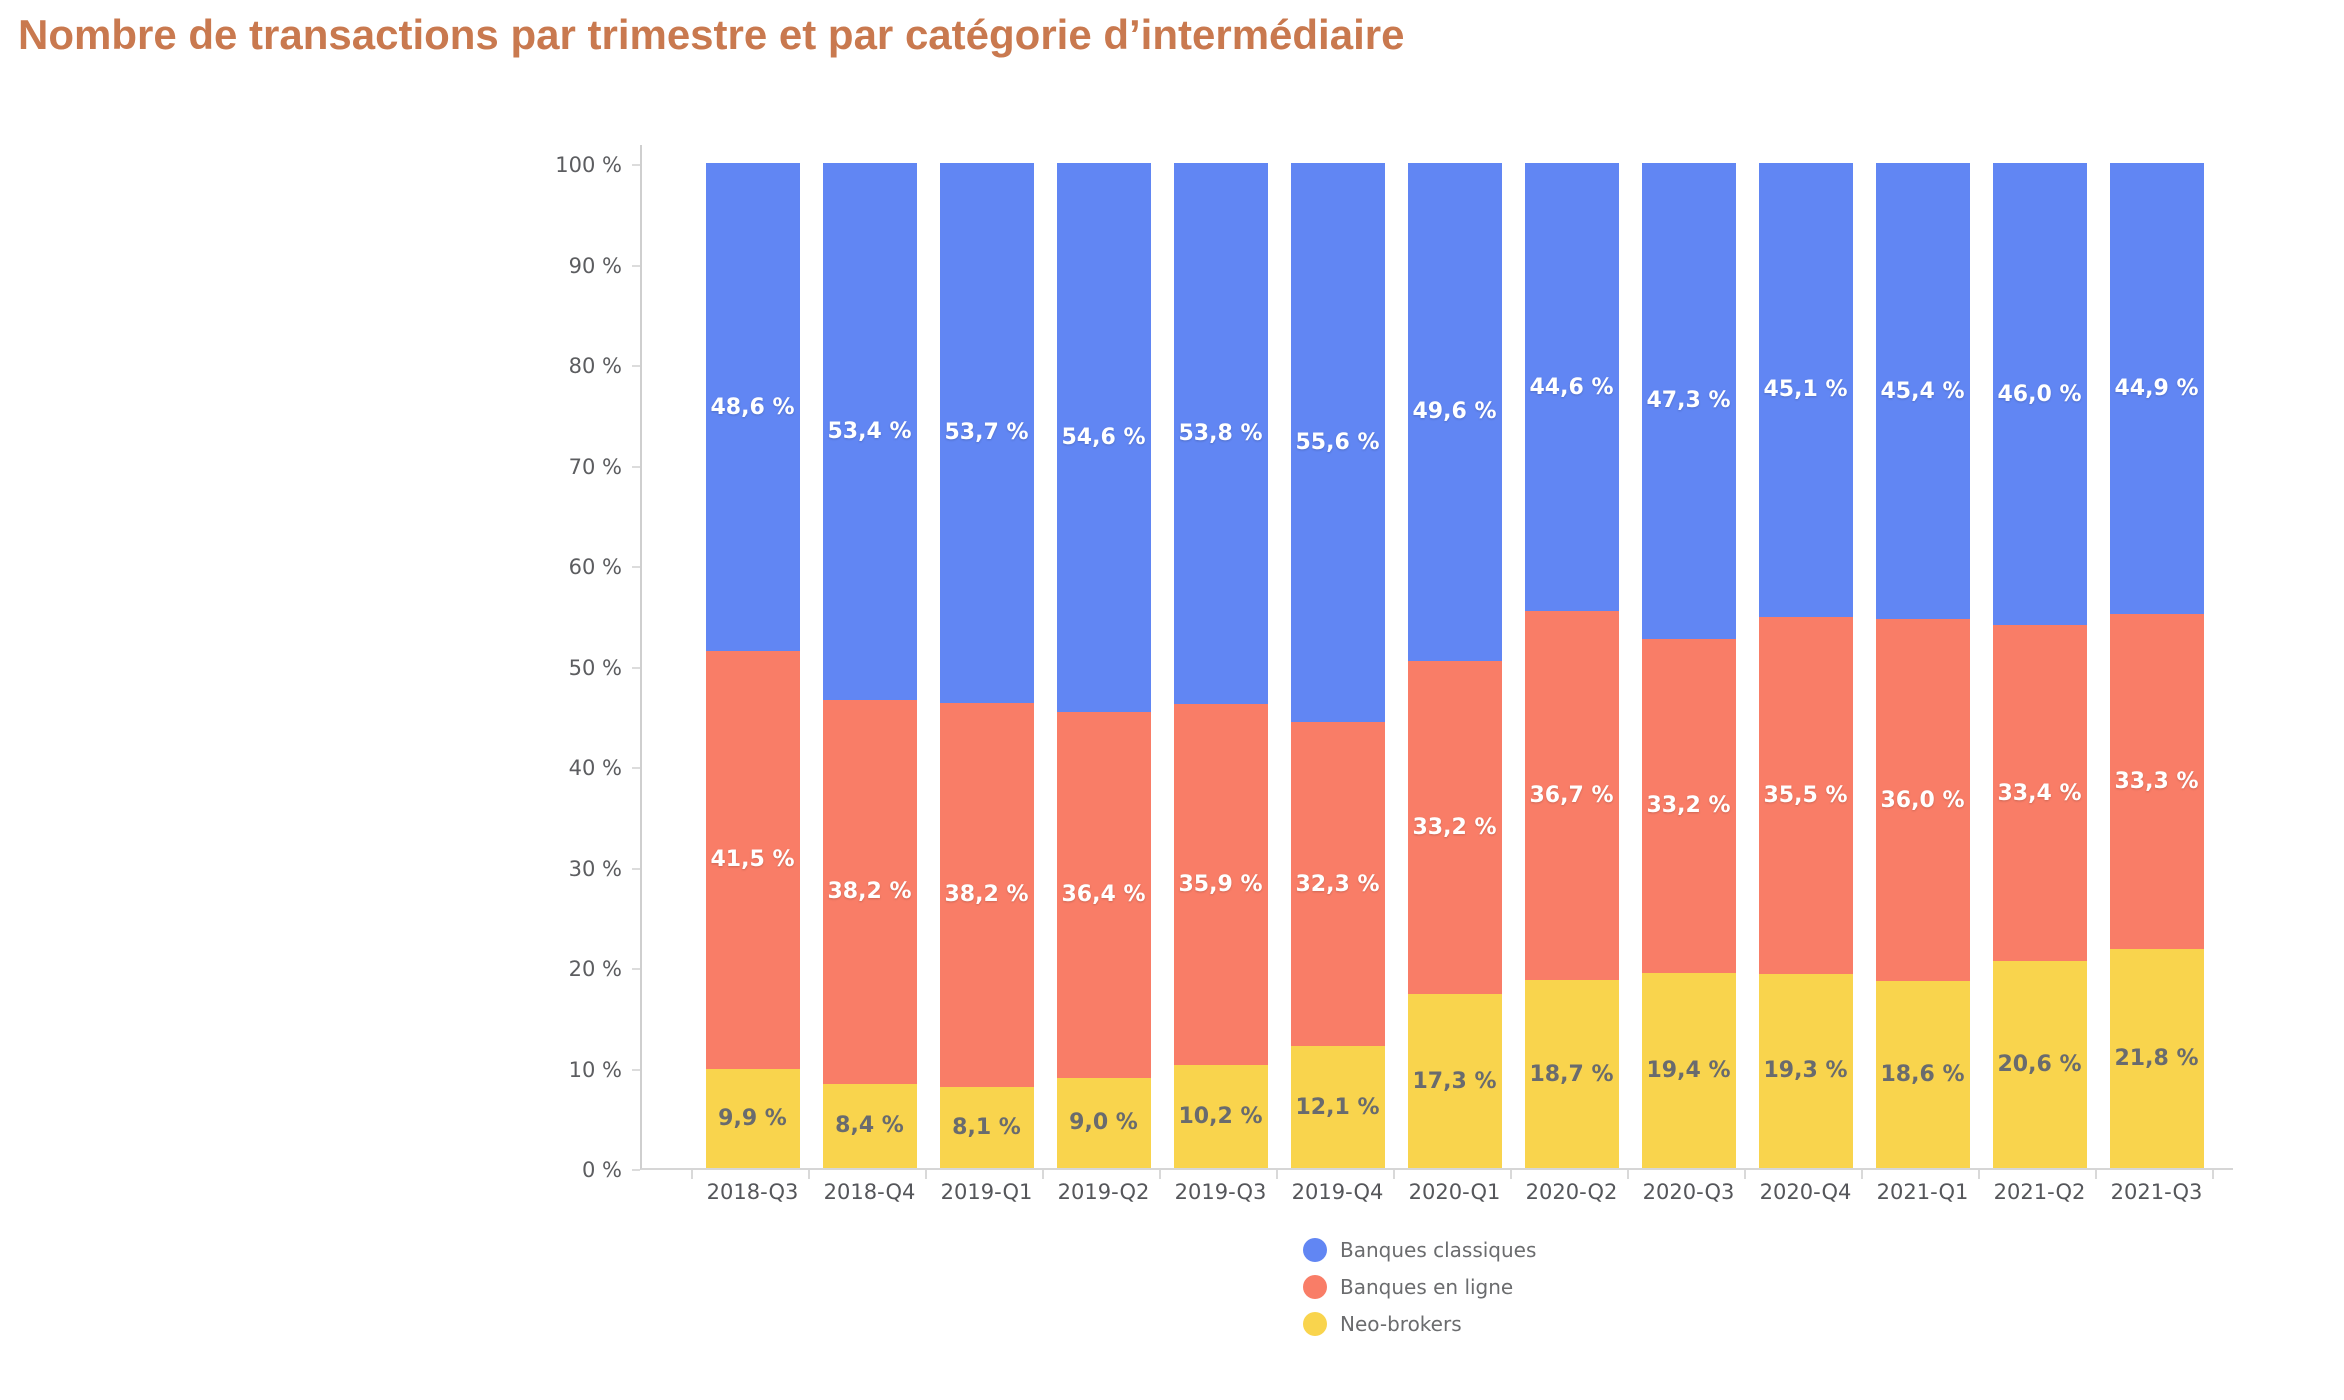 Image resolution: width=2344 pixels, height=1400 pixels. What do you see at coordinates (595, 366) in the screenshot?
I see `y-axis-tick-label: 80 %` at bounding box center [595, 366].